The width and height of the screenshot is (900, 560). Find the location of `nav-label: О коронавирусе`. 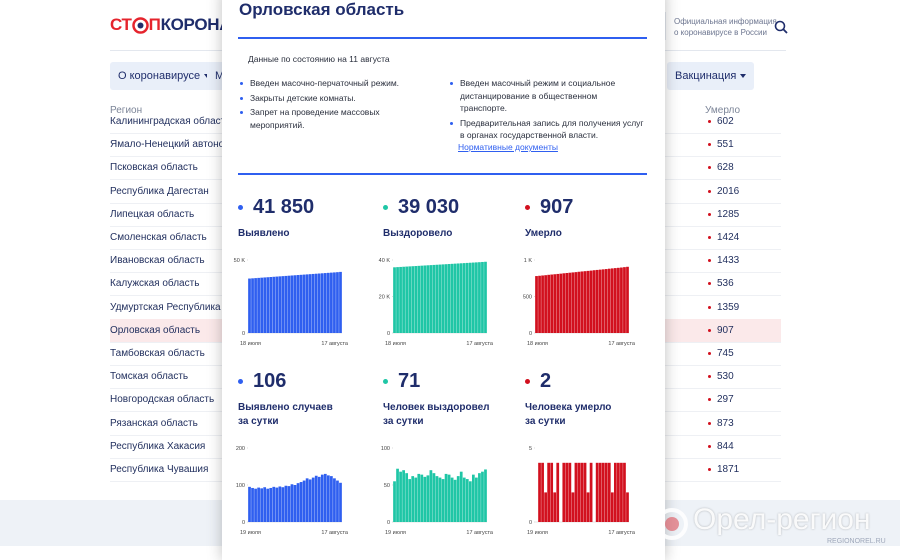

nav-label: О коронавирусе is located at coordinates (159, 76).